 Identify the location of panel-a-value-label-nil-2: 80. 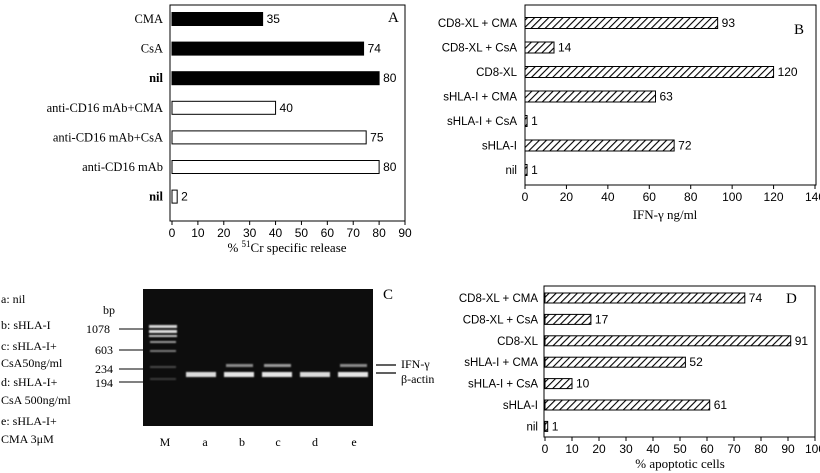
(390, 78).